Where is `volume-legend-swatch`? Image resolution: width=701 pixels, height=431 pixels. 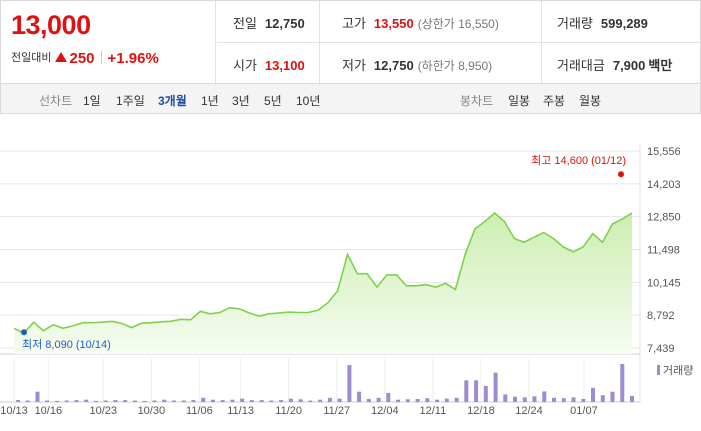
volume-legend-swatch is located at coordinates (658, 370).